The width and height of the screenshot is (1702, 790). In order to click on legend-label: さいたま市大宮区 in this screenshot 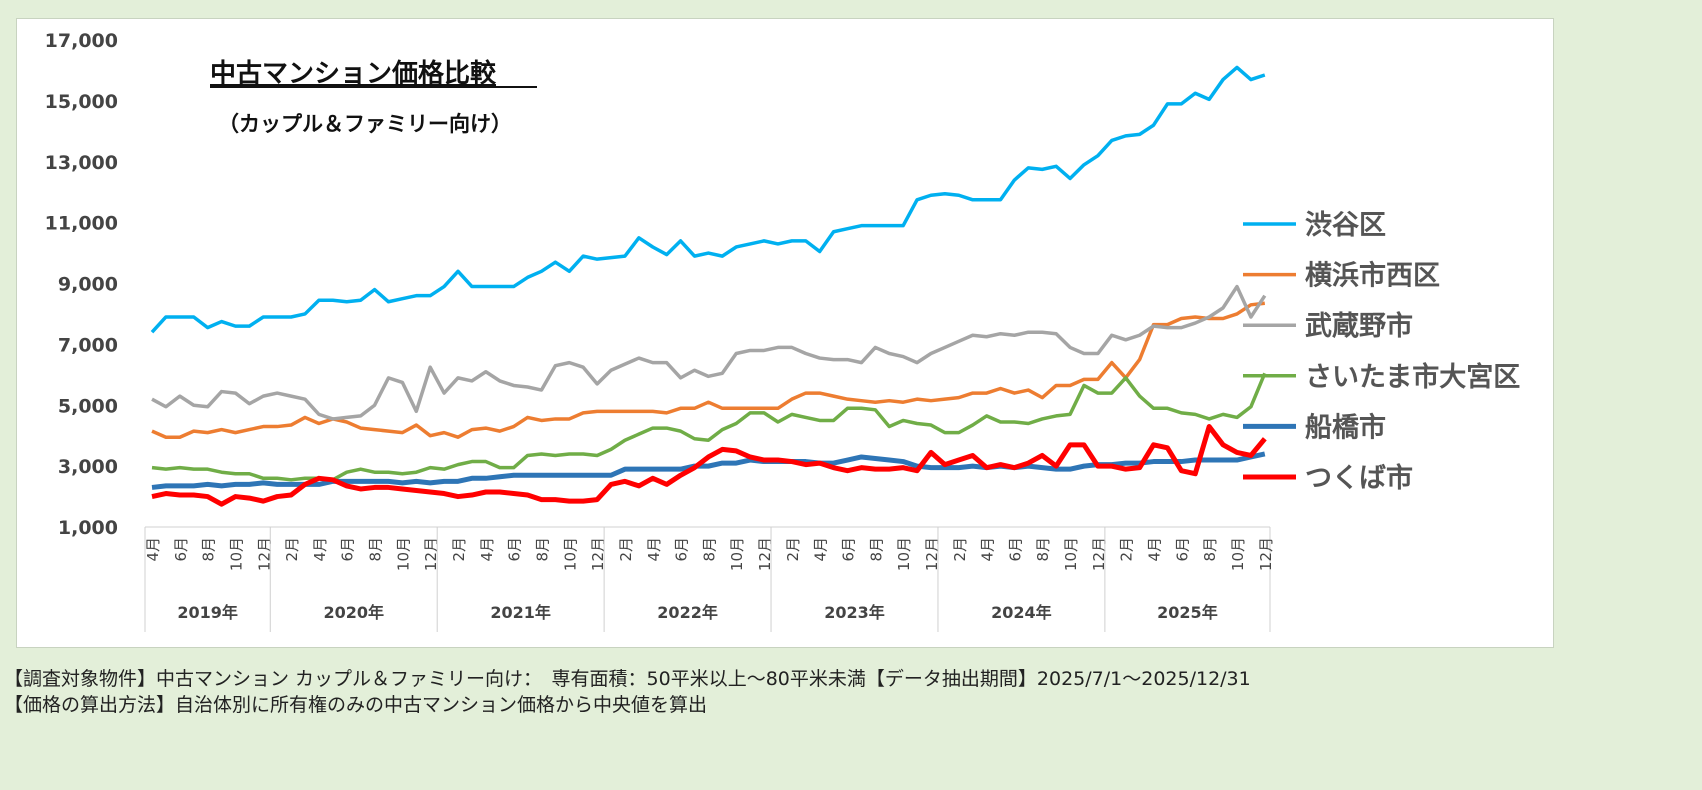, I will do `click(1412, 377)`.